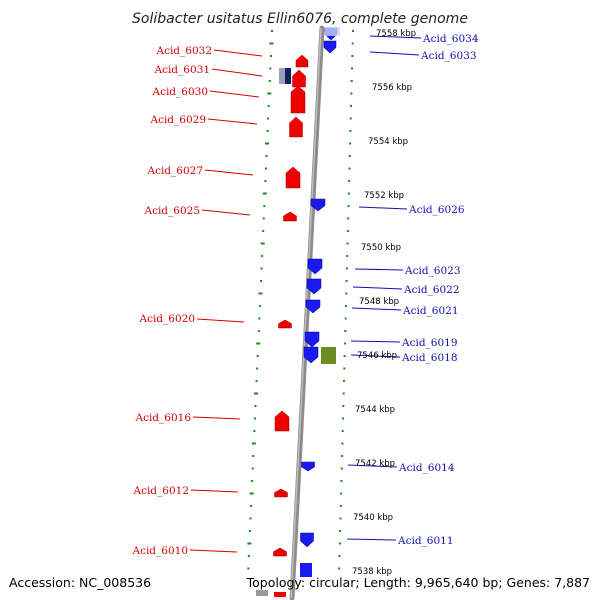  Describe the element at coordinates (430, 311) in the screenshot. I see `gene-label-right: Acid_6021` at that location.